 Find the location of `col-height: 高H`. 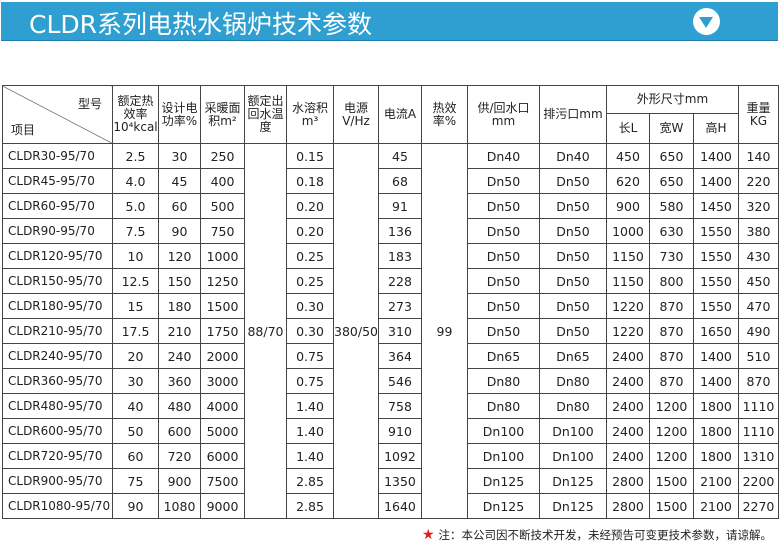

col-height: 高H is located at coordinates (715, 128).